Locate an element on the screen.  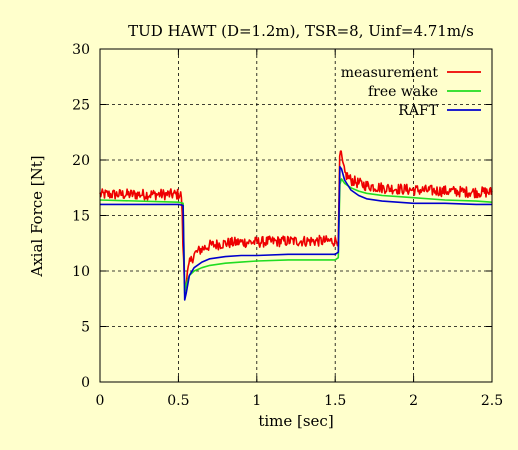
x-tick-label: 1 is located at coordinates (256, 401).